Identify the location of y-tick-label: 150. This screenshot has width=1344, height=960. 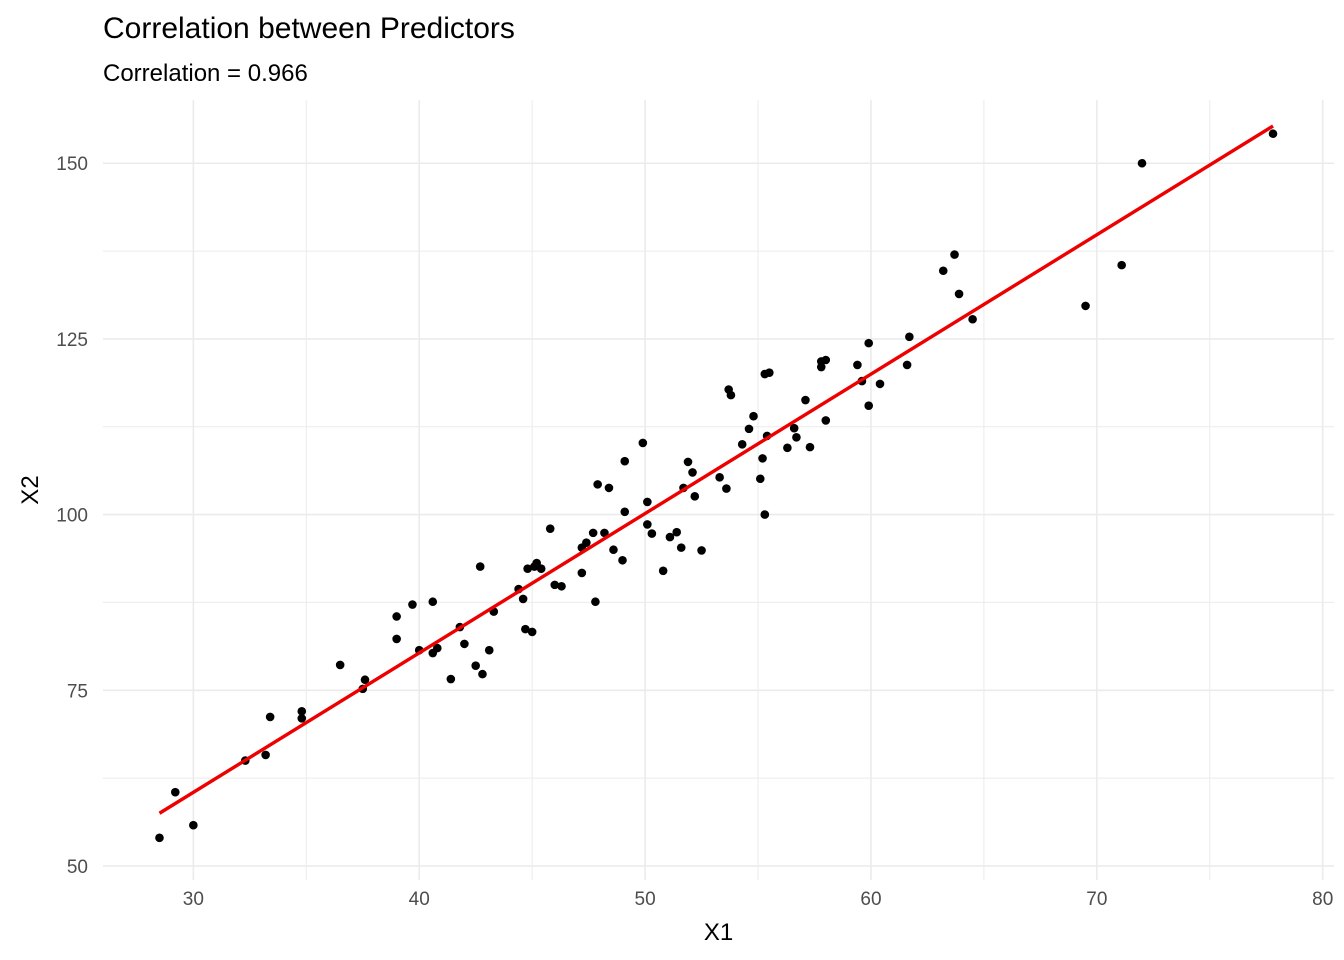
(72, 164).